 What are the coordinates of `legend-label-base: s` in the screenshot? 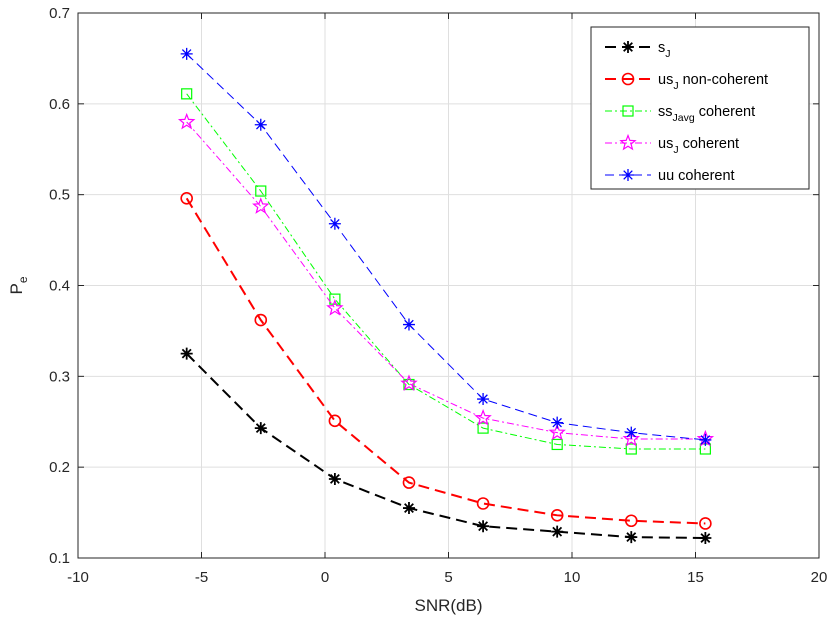 It's located at (661, 48).